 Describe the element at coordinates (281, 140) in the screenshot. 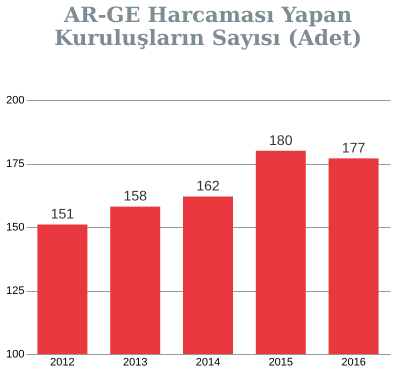

I see `data-label: 180` at that location.